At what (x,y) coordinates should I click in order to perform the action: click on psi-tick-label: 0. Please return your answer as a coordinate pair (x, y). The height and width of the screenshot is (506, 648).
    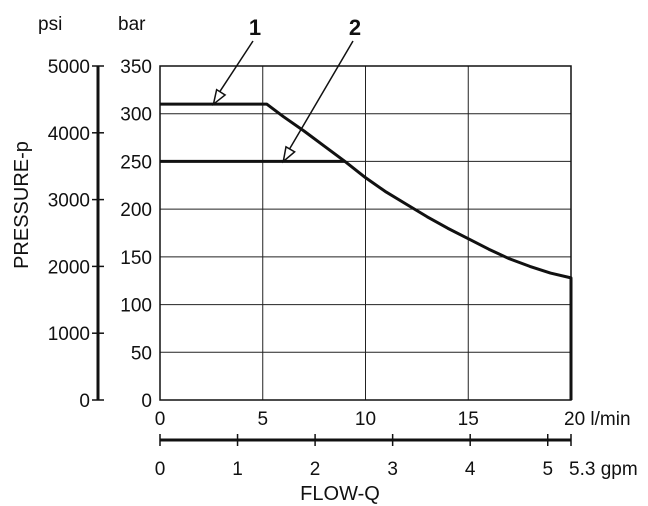
    Looking at the image, I should click on (84, 401).